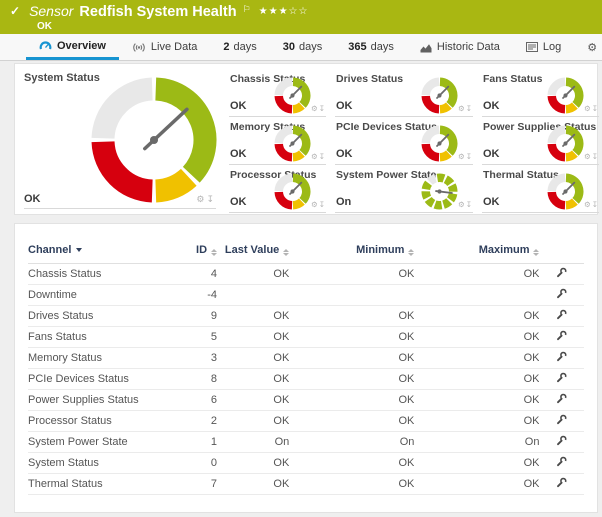  What do you see at coordinates (311, 47) in the screenshot?
I see `tab-label: days` at bounding box center [311, 47].